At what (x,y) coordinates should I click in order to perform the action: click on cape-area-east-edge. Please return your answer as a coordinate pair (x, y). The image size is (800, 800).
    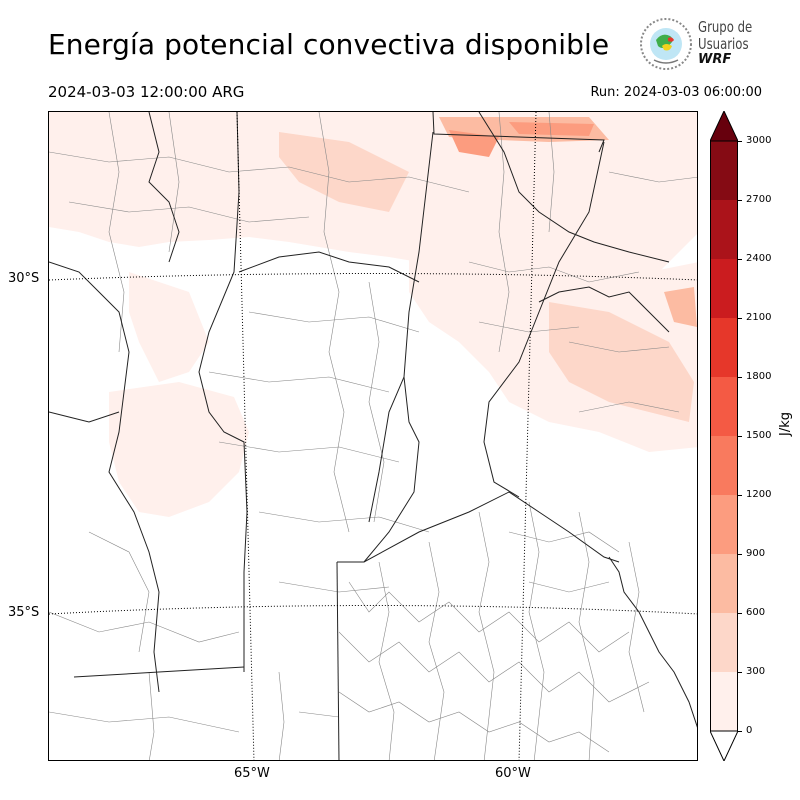
    Looking at the image, I should click on (680, 307).